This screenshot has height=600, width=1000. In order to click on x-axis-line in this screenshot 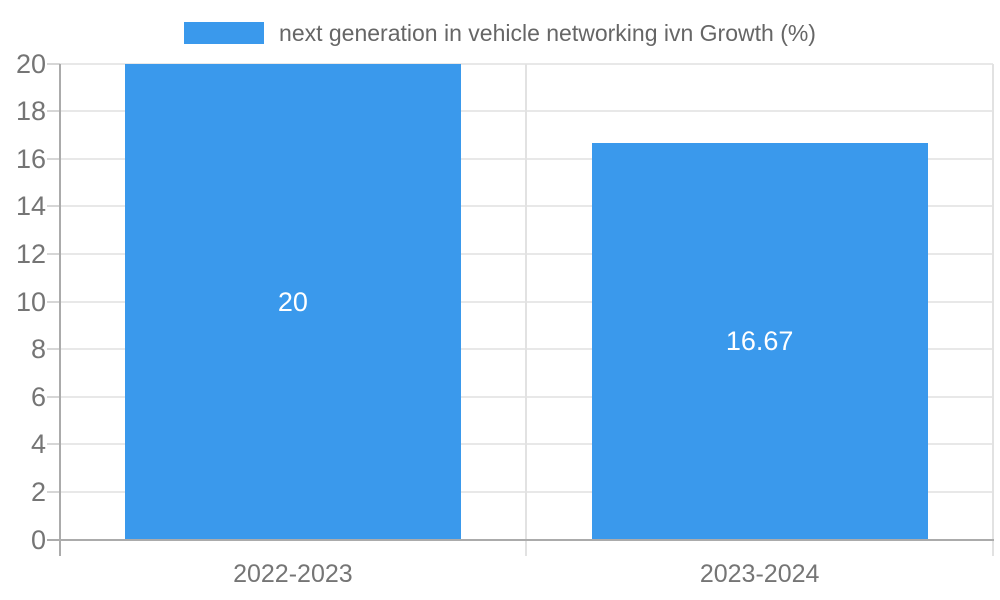, I will do `click(520, 539)`.